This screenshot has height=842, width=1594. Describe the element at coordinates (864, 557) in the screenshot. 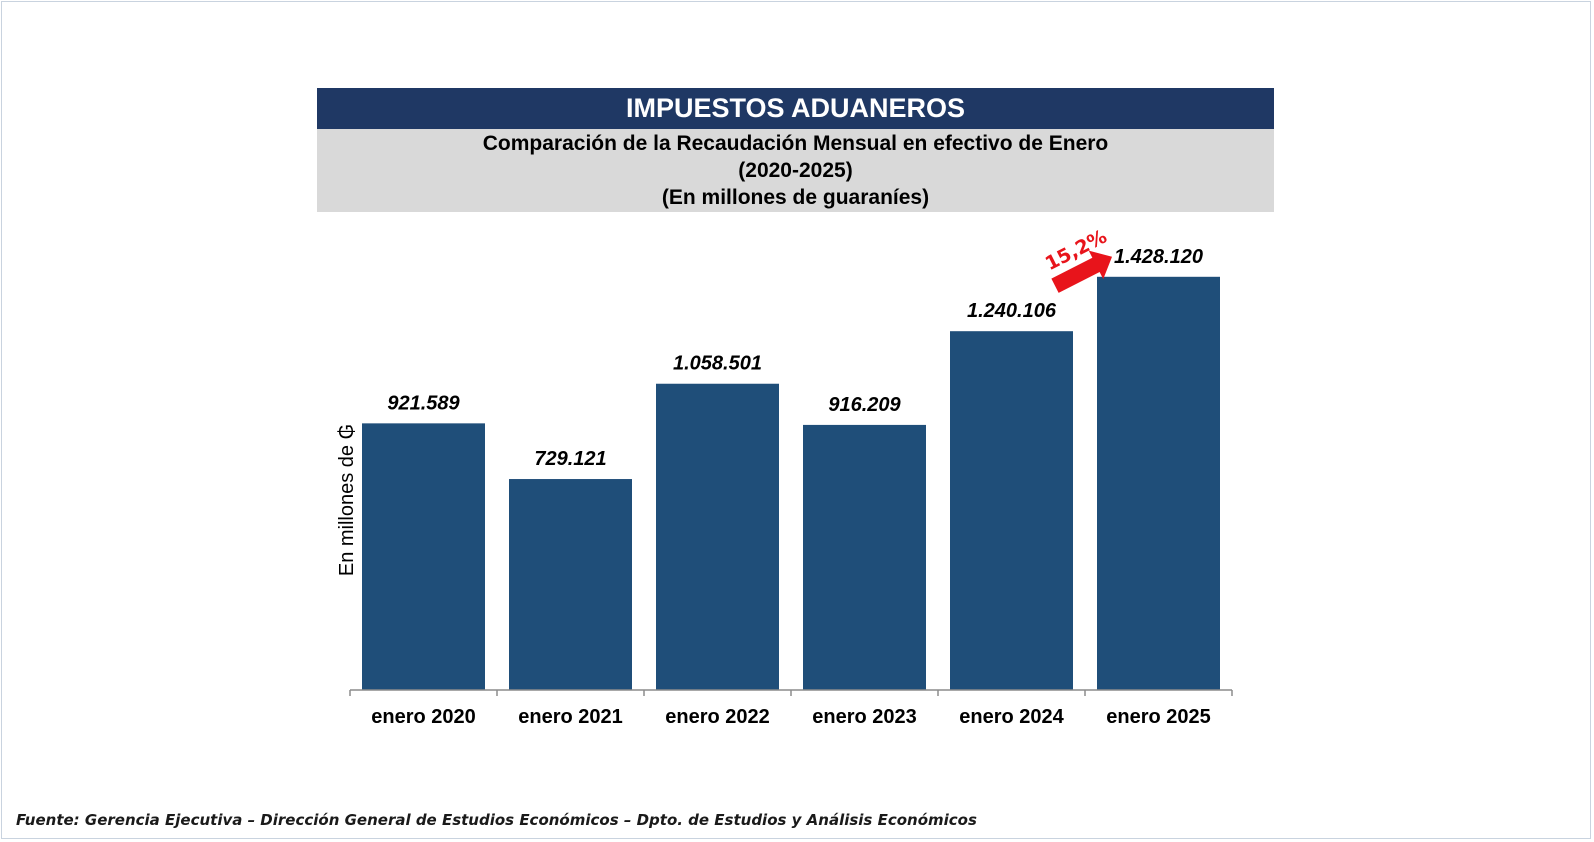

I see `bar-enero-2023` at that location.